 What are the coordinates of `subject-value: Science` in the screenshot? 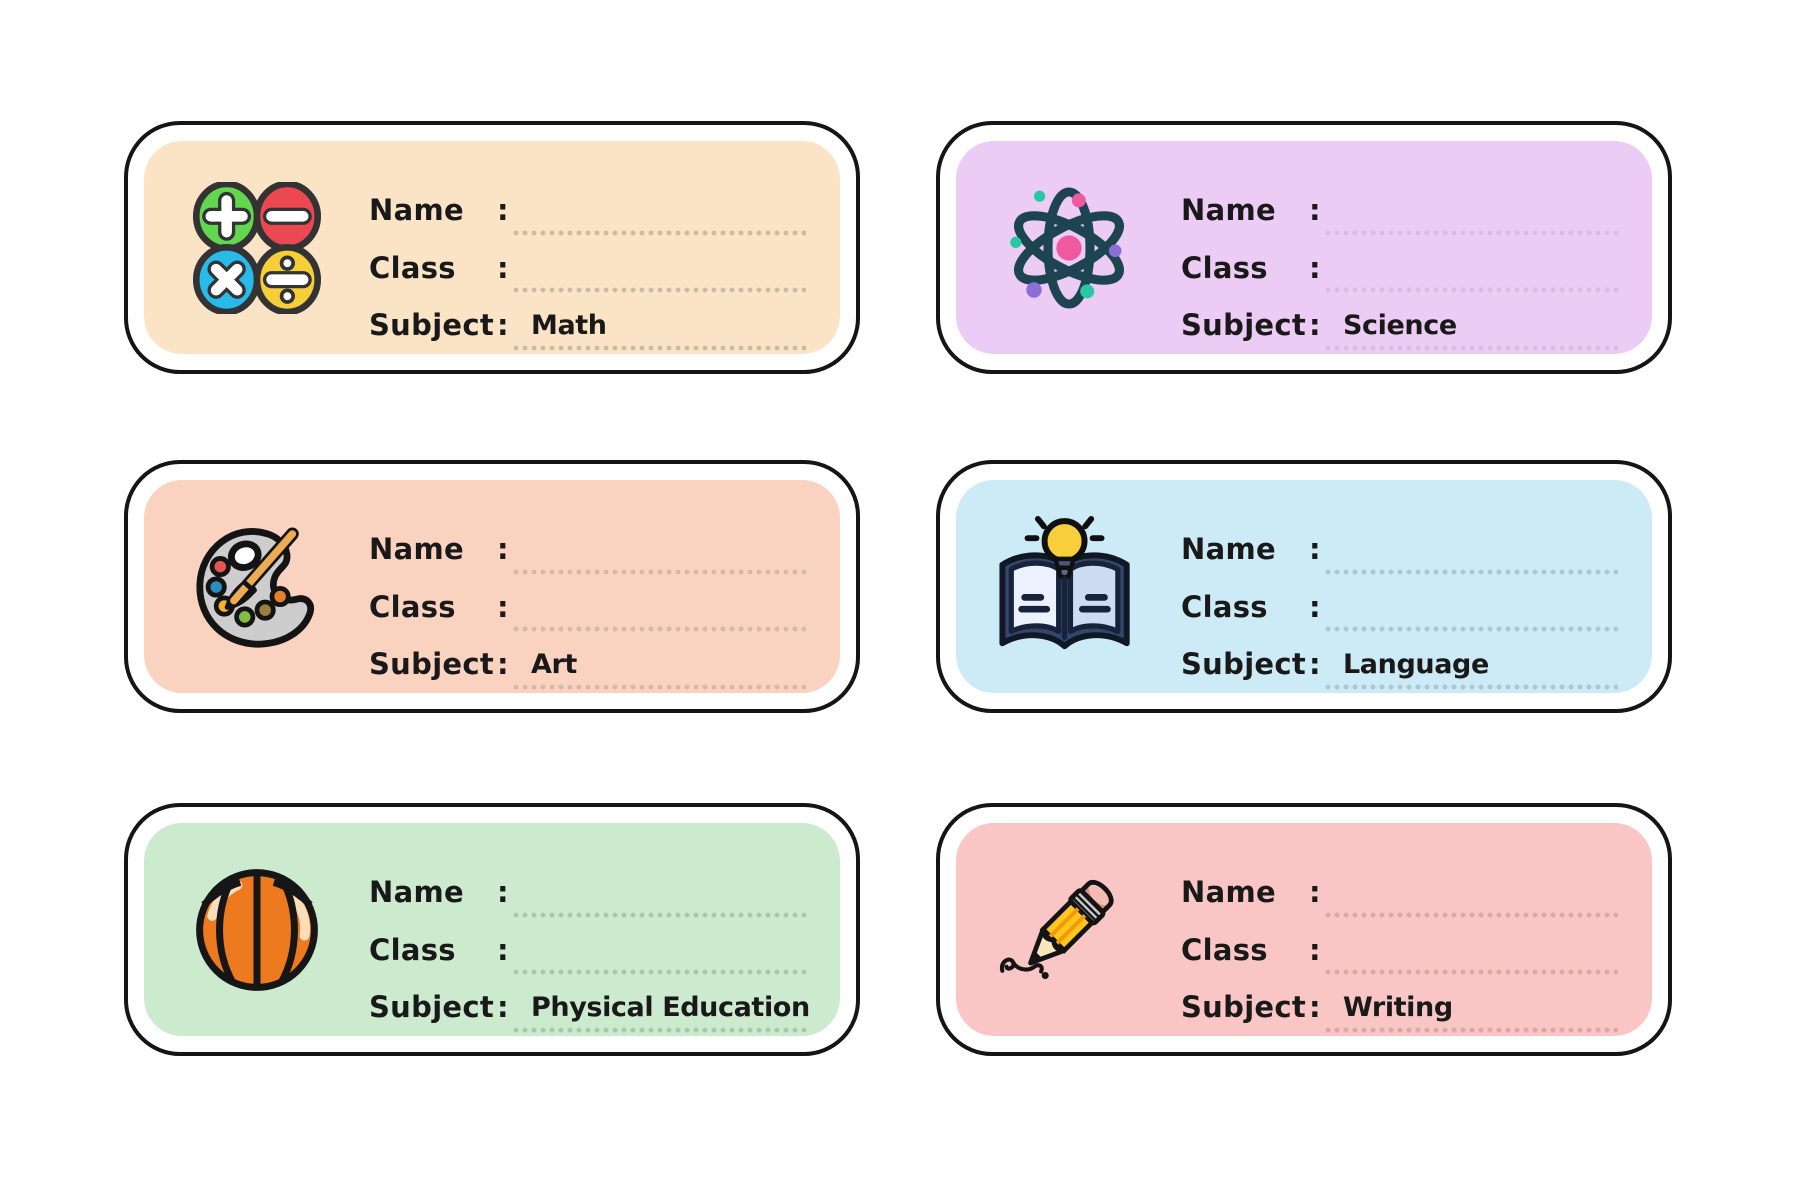 It's located at (1400, 325).